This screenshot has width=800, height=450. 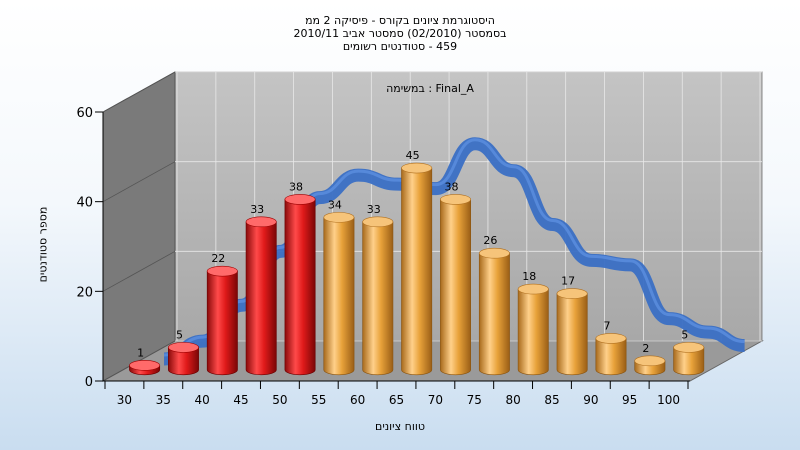 I want to click on y-tick-label: 60, so click(x=84, y=113).